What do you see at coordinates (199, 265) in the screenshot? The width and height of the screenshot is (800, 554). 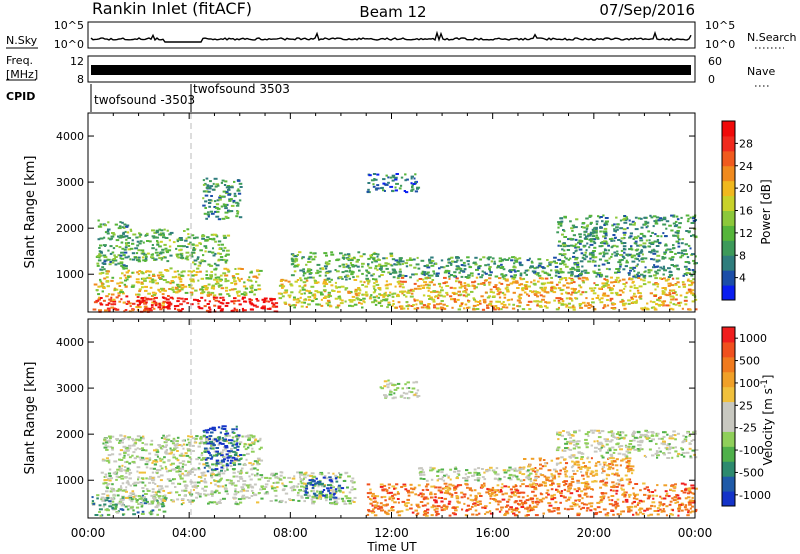 I see `power-cell-r6` at bounding box center [199, 265].